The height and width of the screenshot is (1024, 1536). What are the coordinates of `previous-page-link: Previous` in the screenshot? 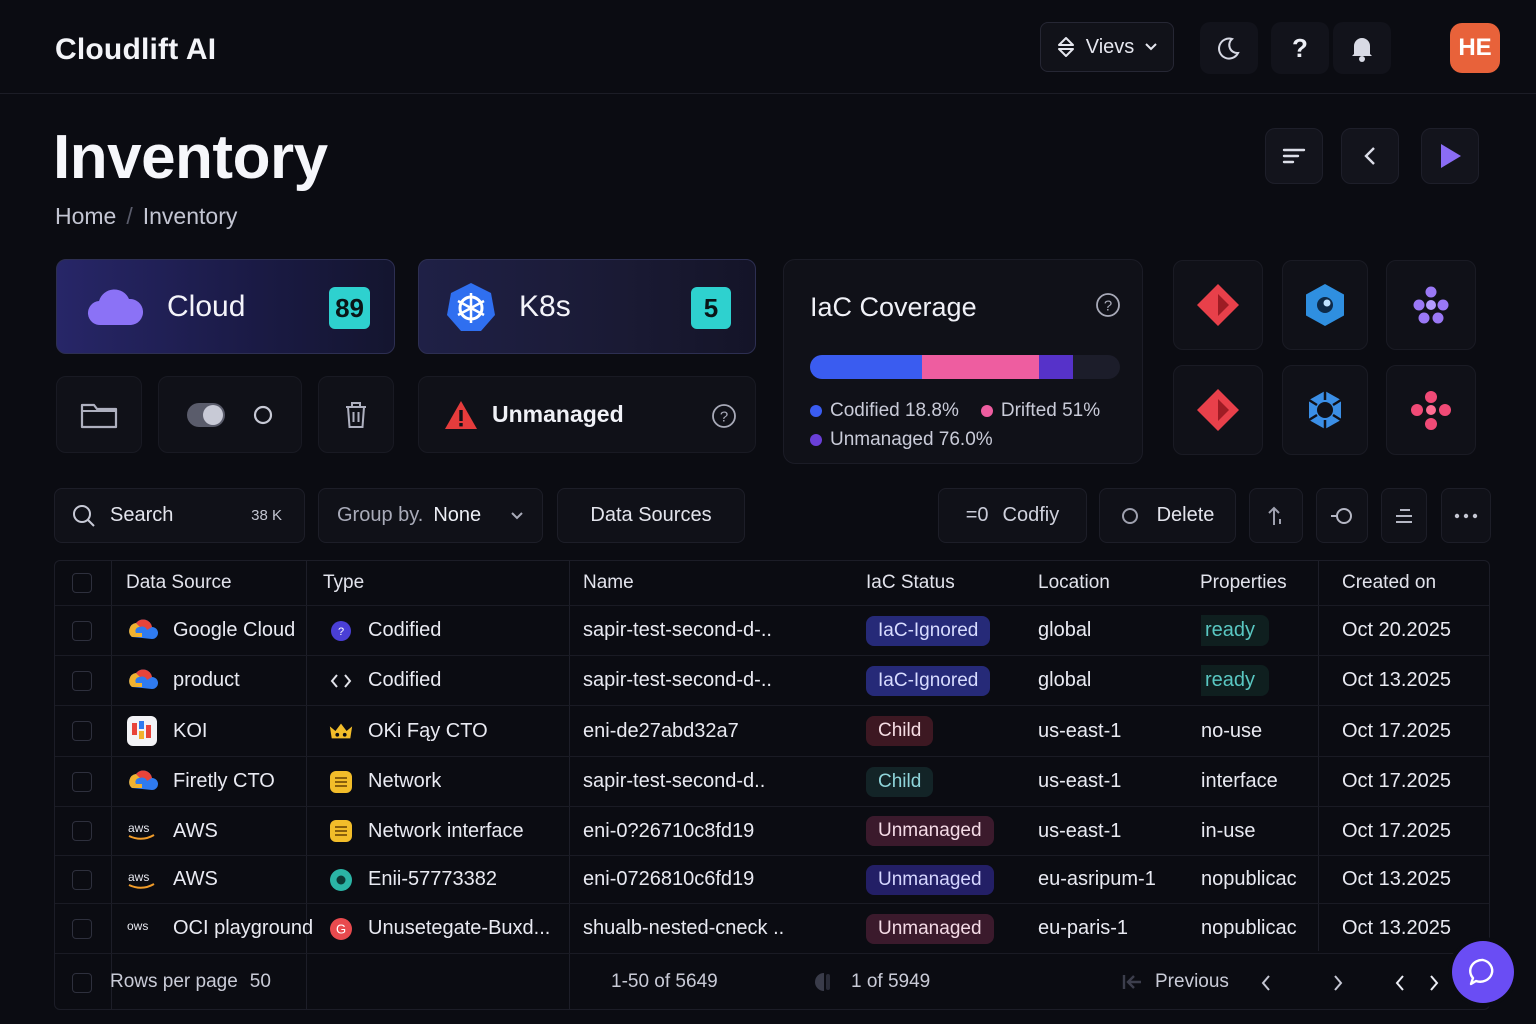 It's located at (1175, 982).